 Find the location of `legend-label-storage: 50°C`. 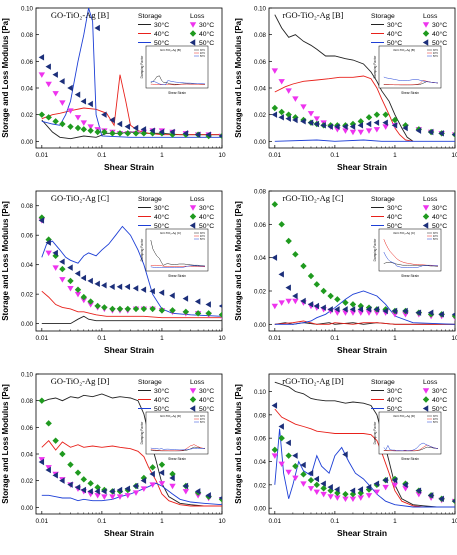

legend-label-storage: 50°C is located at coordinates (161, 226).